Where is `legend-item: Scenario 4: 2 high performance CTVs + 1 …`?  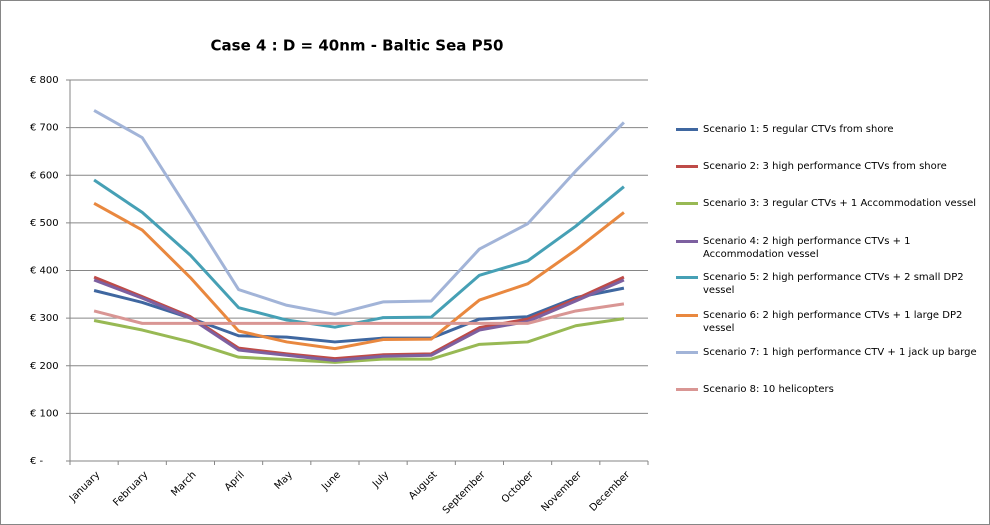 legend-item: Scenario 4: 2 high performance CTVs + 1 … is located at coordinates (832, 248).